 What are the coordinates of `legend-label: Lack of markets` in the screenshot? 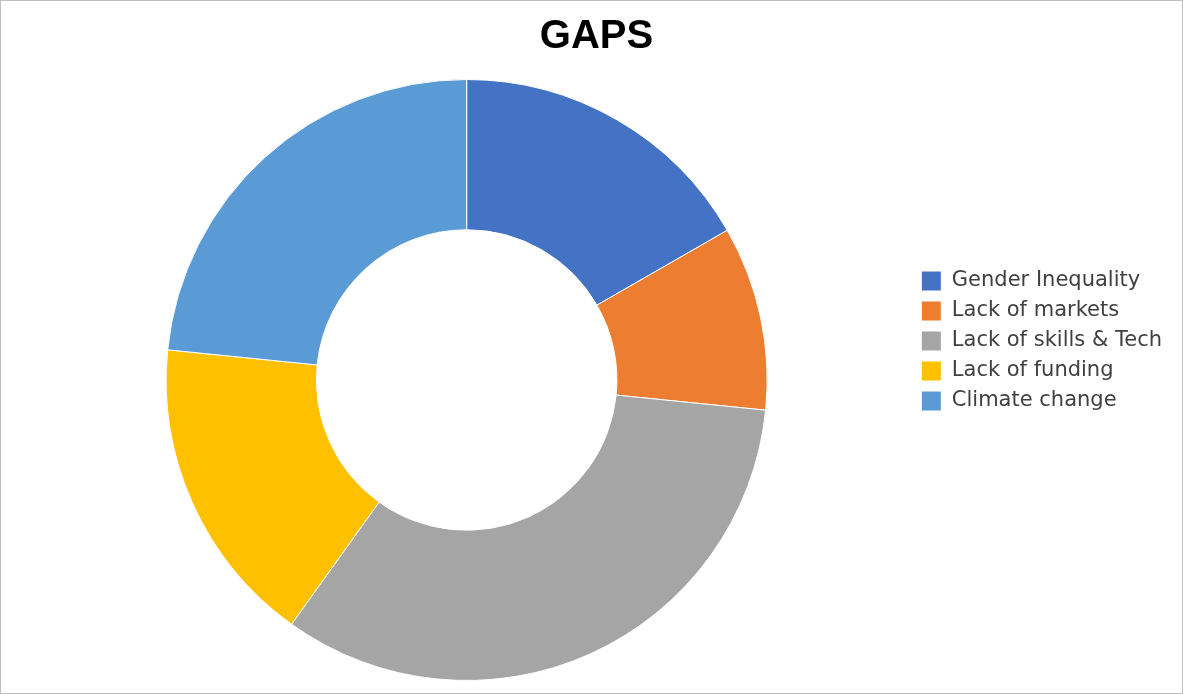 It's located at (1035, 309).